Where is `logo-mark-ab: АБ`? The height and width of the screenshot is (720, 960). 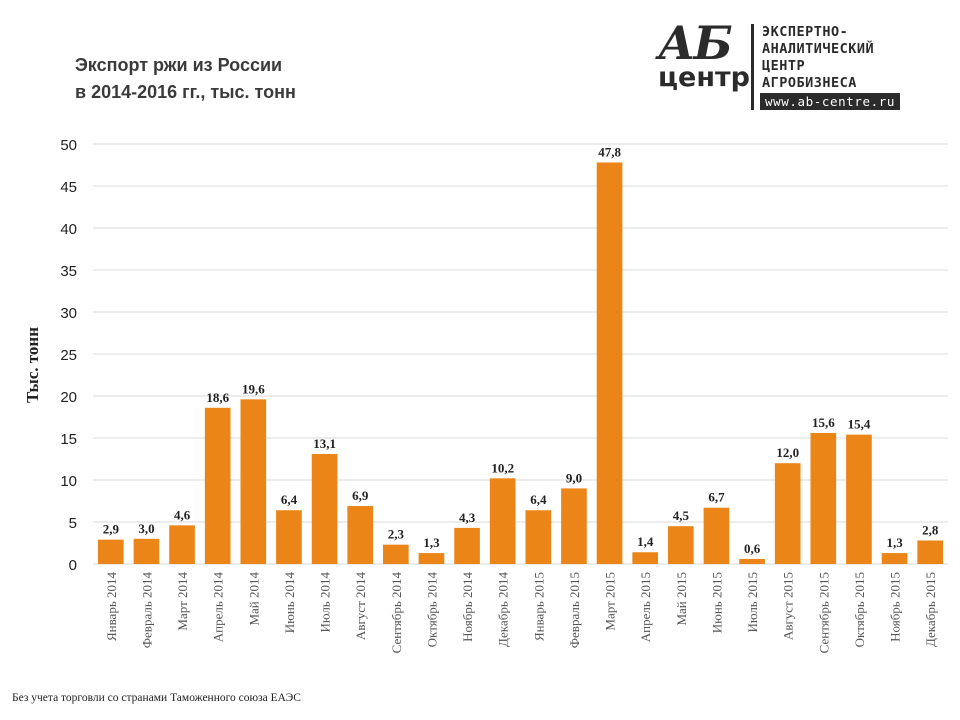 logo-mark-ab: АБ is located at coordinates (695, 43).